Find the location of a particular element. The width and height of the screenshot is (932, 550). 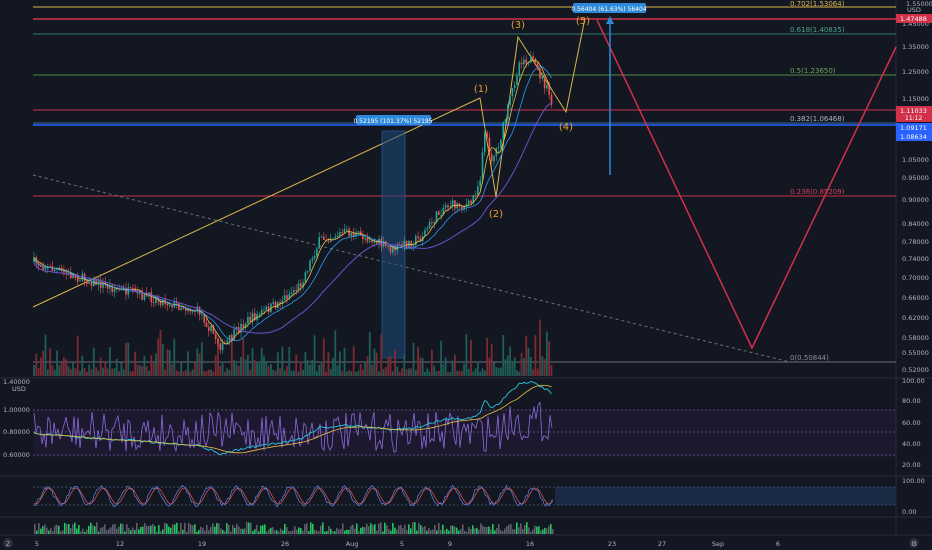

timezone-badge is located at coordinates (8, 543).